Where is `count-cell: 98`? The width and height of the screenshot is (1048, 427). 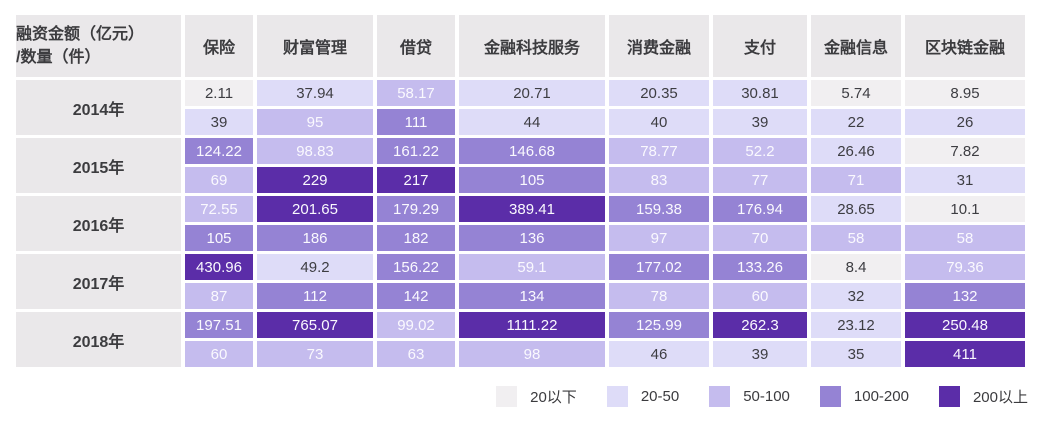 count-cell: 98 is located at coordinates (532, 354).